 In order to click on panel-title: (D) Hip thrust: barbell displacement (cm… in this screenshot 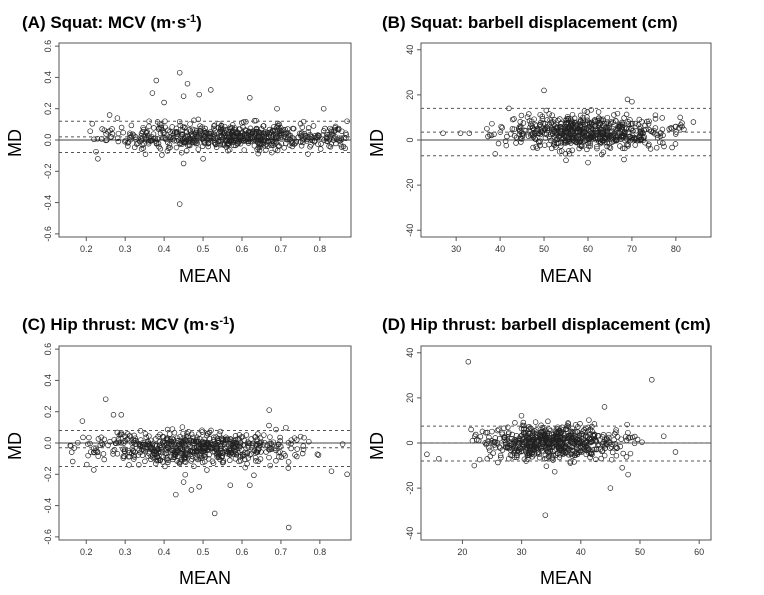, I will do `click(546, 324)`.